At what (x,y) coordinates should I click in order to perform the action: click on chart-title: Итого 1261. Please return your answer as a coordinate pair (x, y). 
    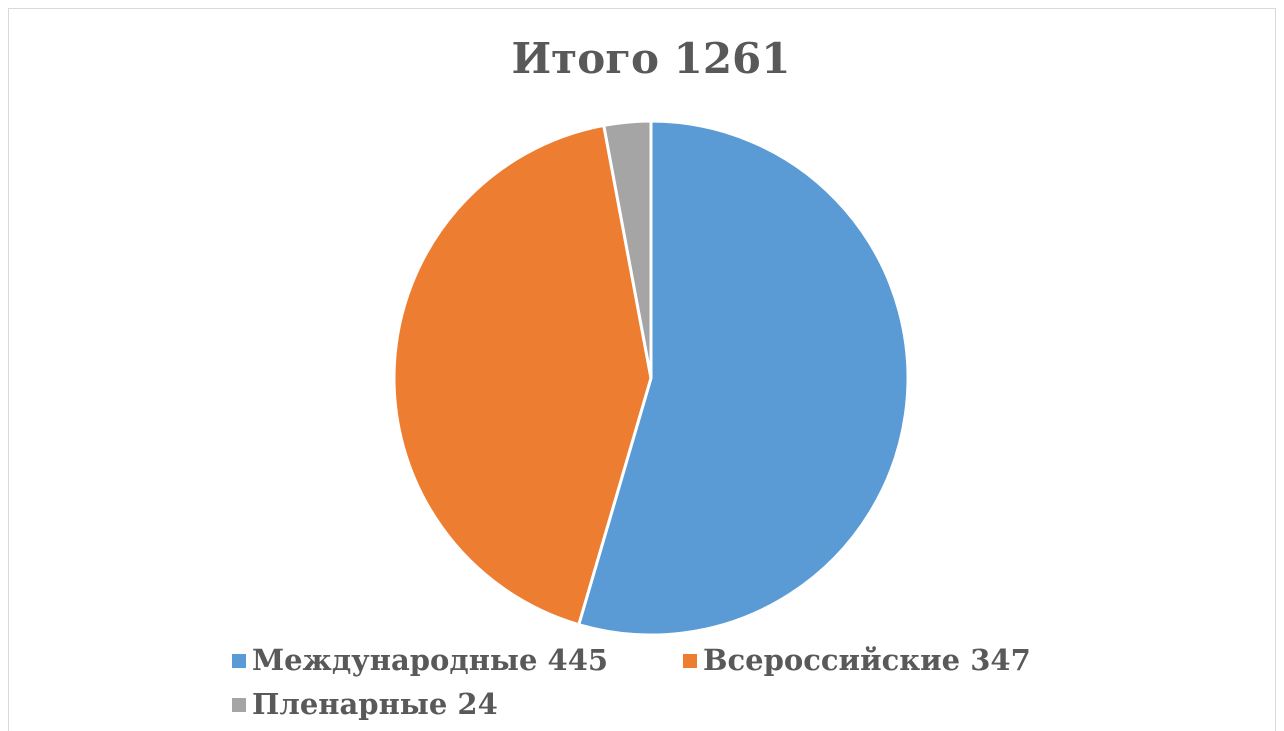
    Looking at the image, I should click on (651, 58).